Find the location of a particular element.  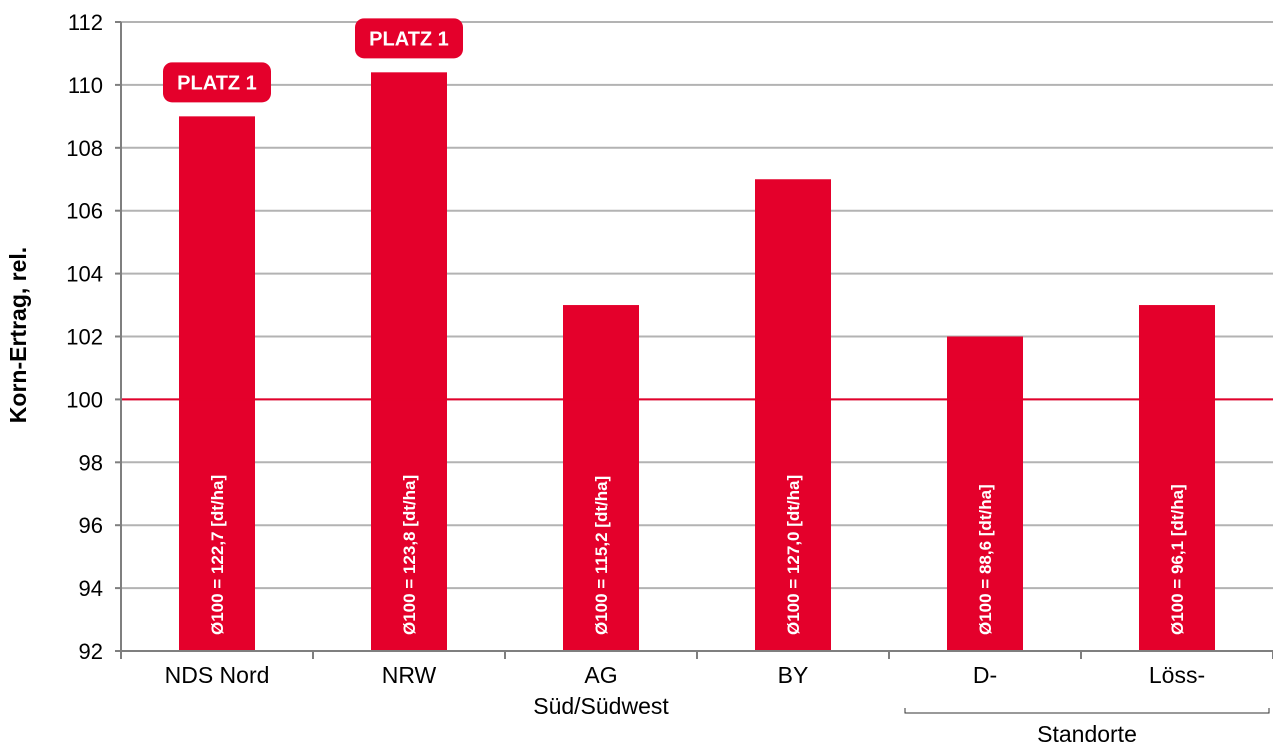

x-tick-label: Löss- is located at coordinates (1177, 675).